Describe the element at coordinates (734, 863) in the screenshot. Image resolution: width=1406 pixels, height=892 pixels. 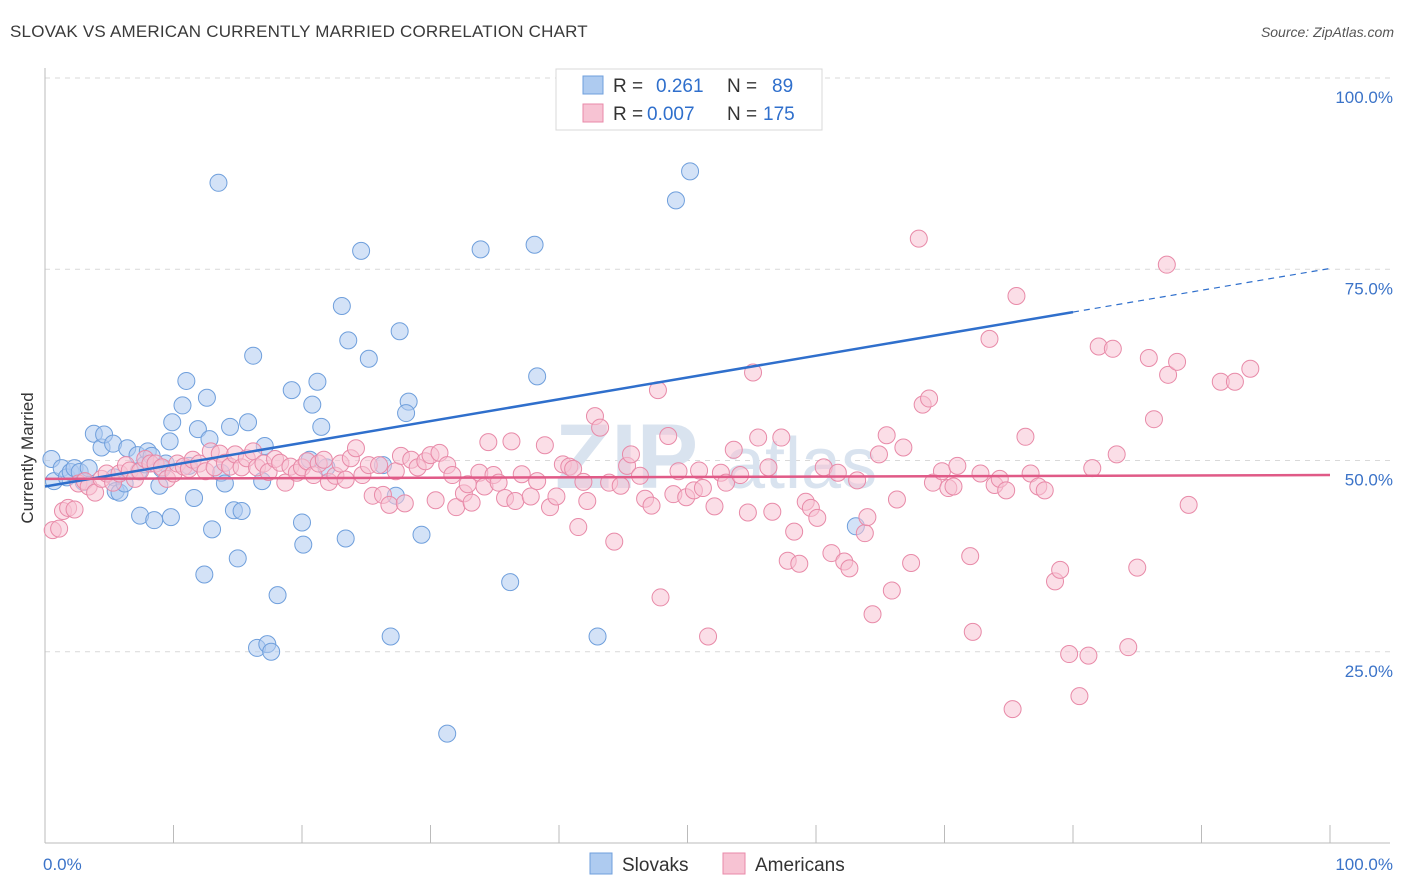
I see `bottom-legend-swatch-americans` at that location.